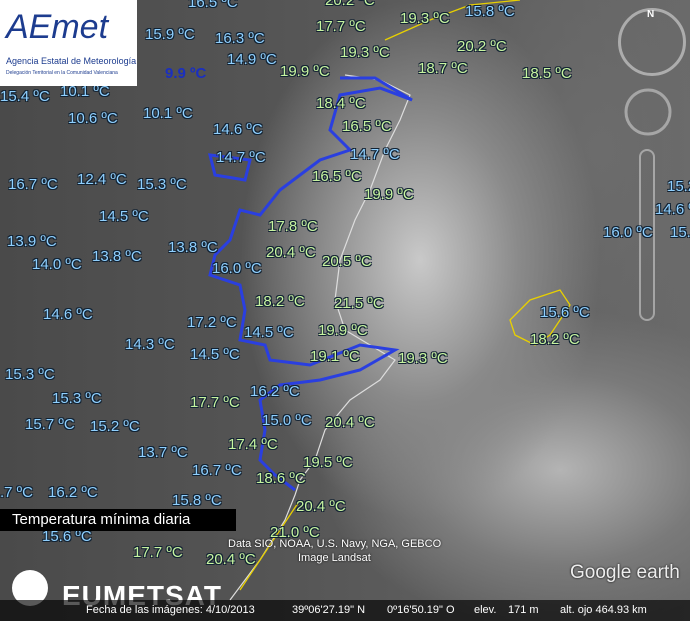 Image resolution: width=690 pixels, height=621 pixels. I want to click on eumetsat-logo, so click(30, 588).